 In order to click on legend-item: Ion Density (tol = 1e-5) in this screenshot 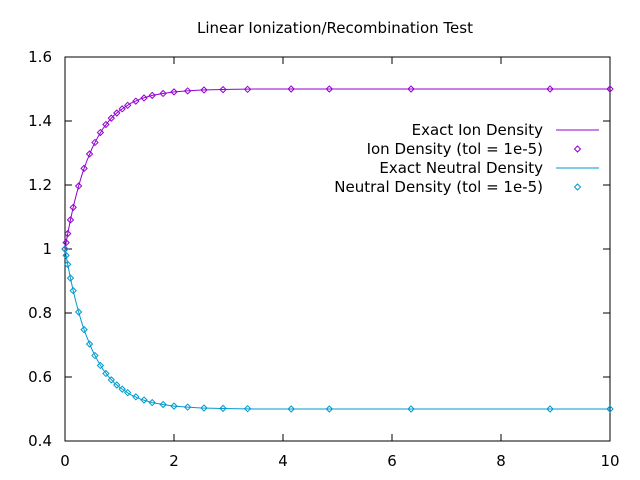, I will do `click(474, 149)`.